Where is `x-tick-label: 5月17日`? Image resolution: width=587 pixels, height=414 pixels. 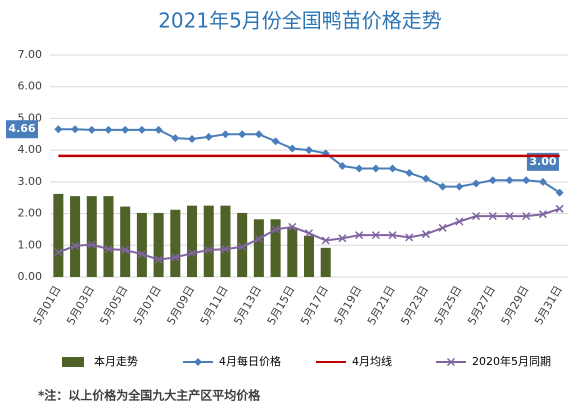
x-tick-label: 5月17日 is located at coordinates (314, 306).